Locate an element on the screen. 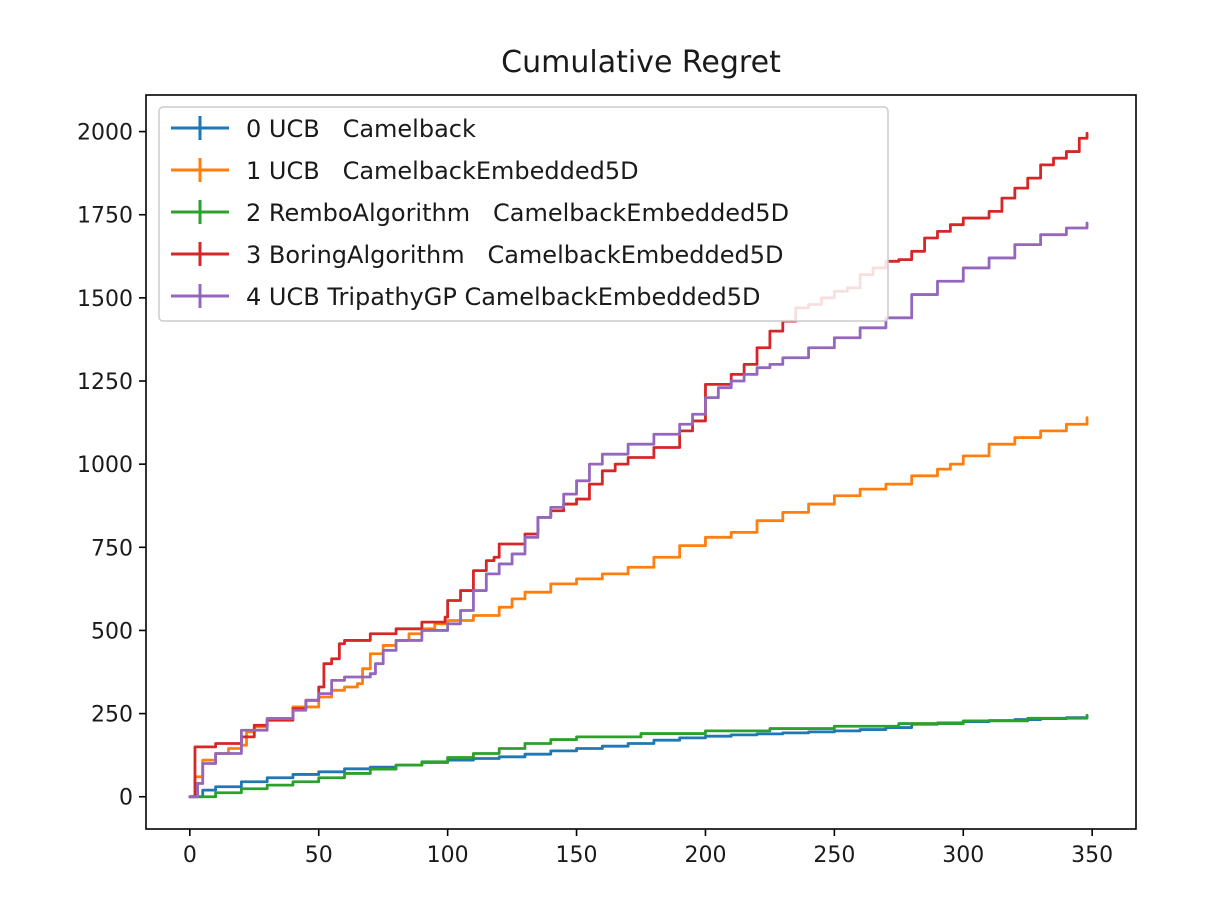 The width and height of the screenshot is (1206, 914). y-tick-label: 1250 is located at coordinates (105, 382).